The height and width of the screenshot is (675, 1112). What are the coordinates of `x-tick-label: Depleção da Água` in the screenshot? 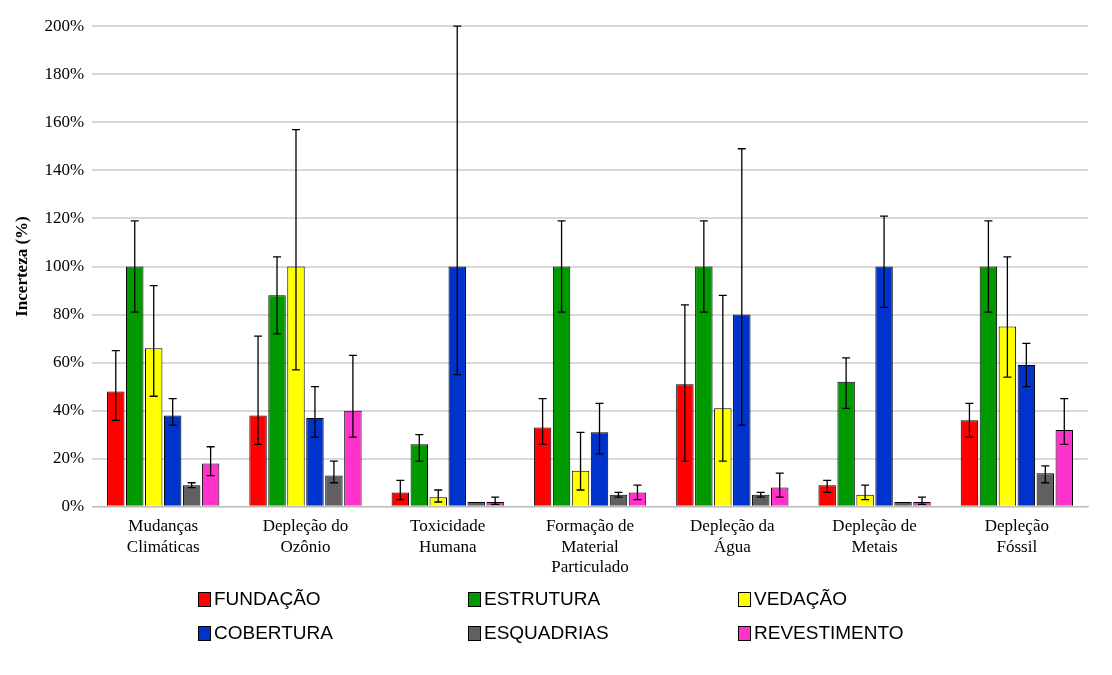 It's located at (732, 536).